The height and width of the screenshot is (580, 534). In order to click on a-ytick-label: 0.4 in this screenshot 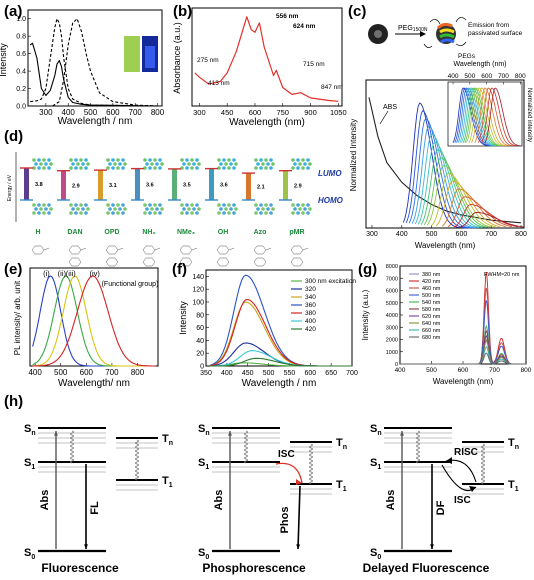, I will do `click(21, 72)`.